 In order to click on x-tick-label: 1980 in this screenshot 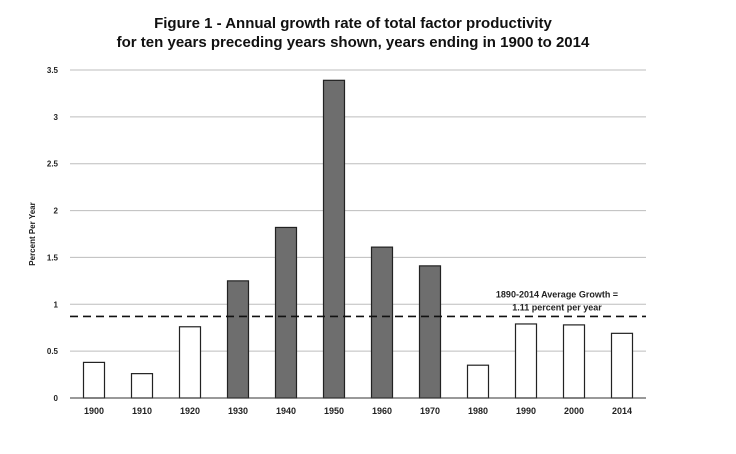, I will do `click(478, 411)`.